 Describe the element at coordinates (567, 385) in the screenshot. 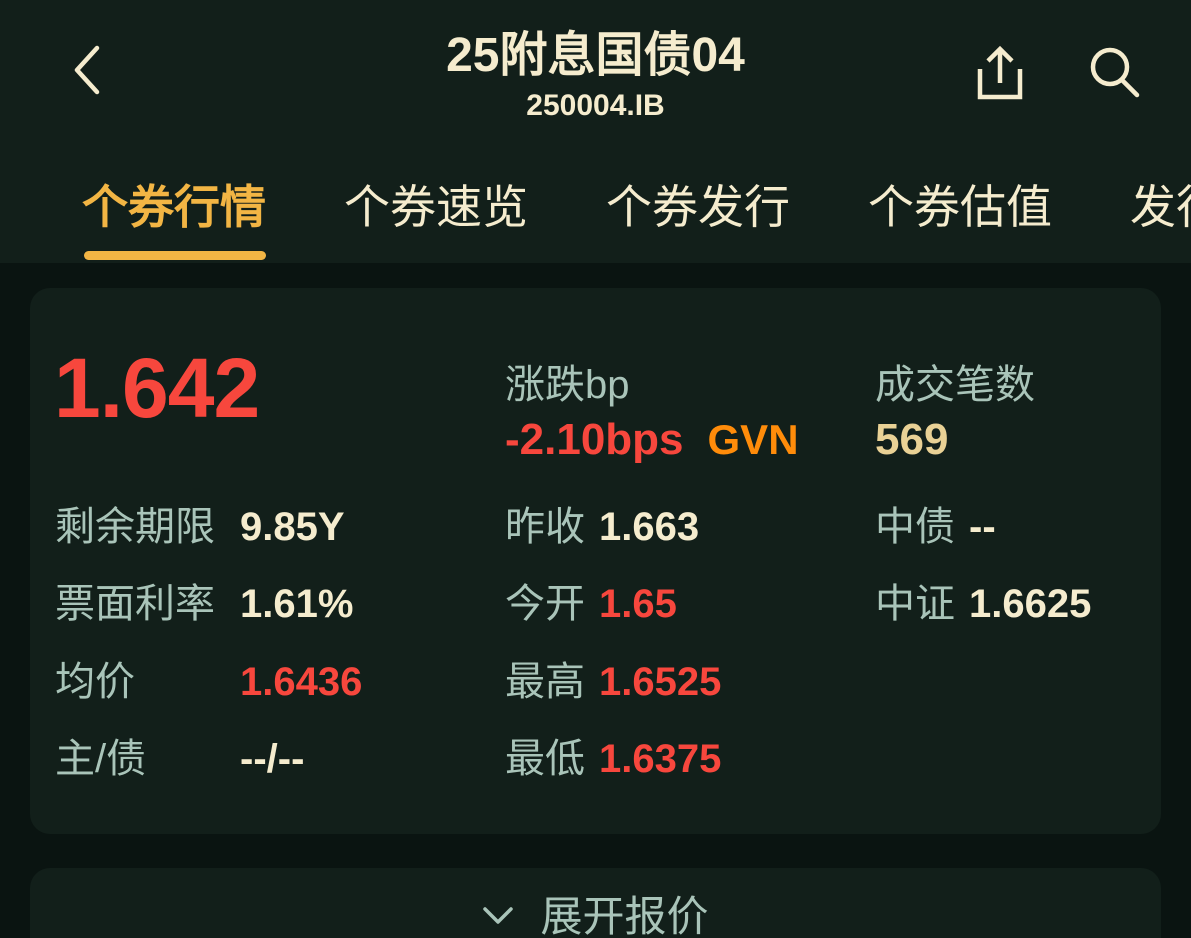

I see `change-label: 涨跌bp` at that location.